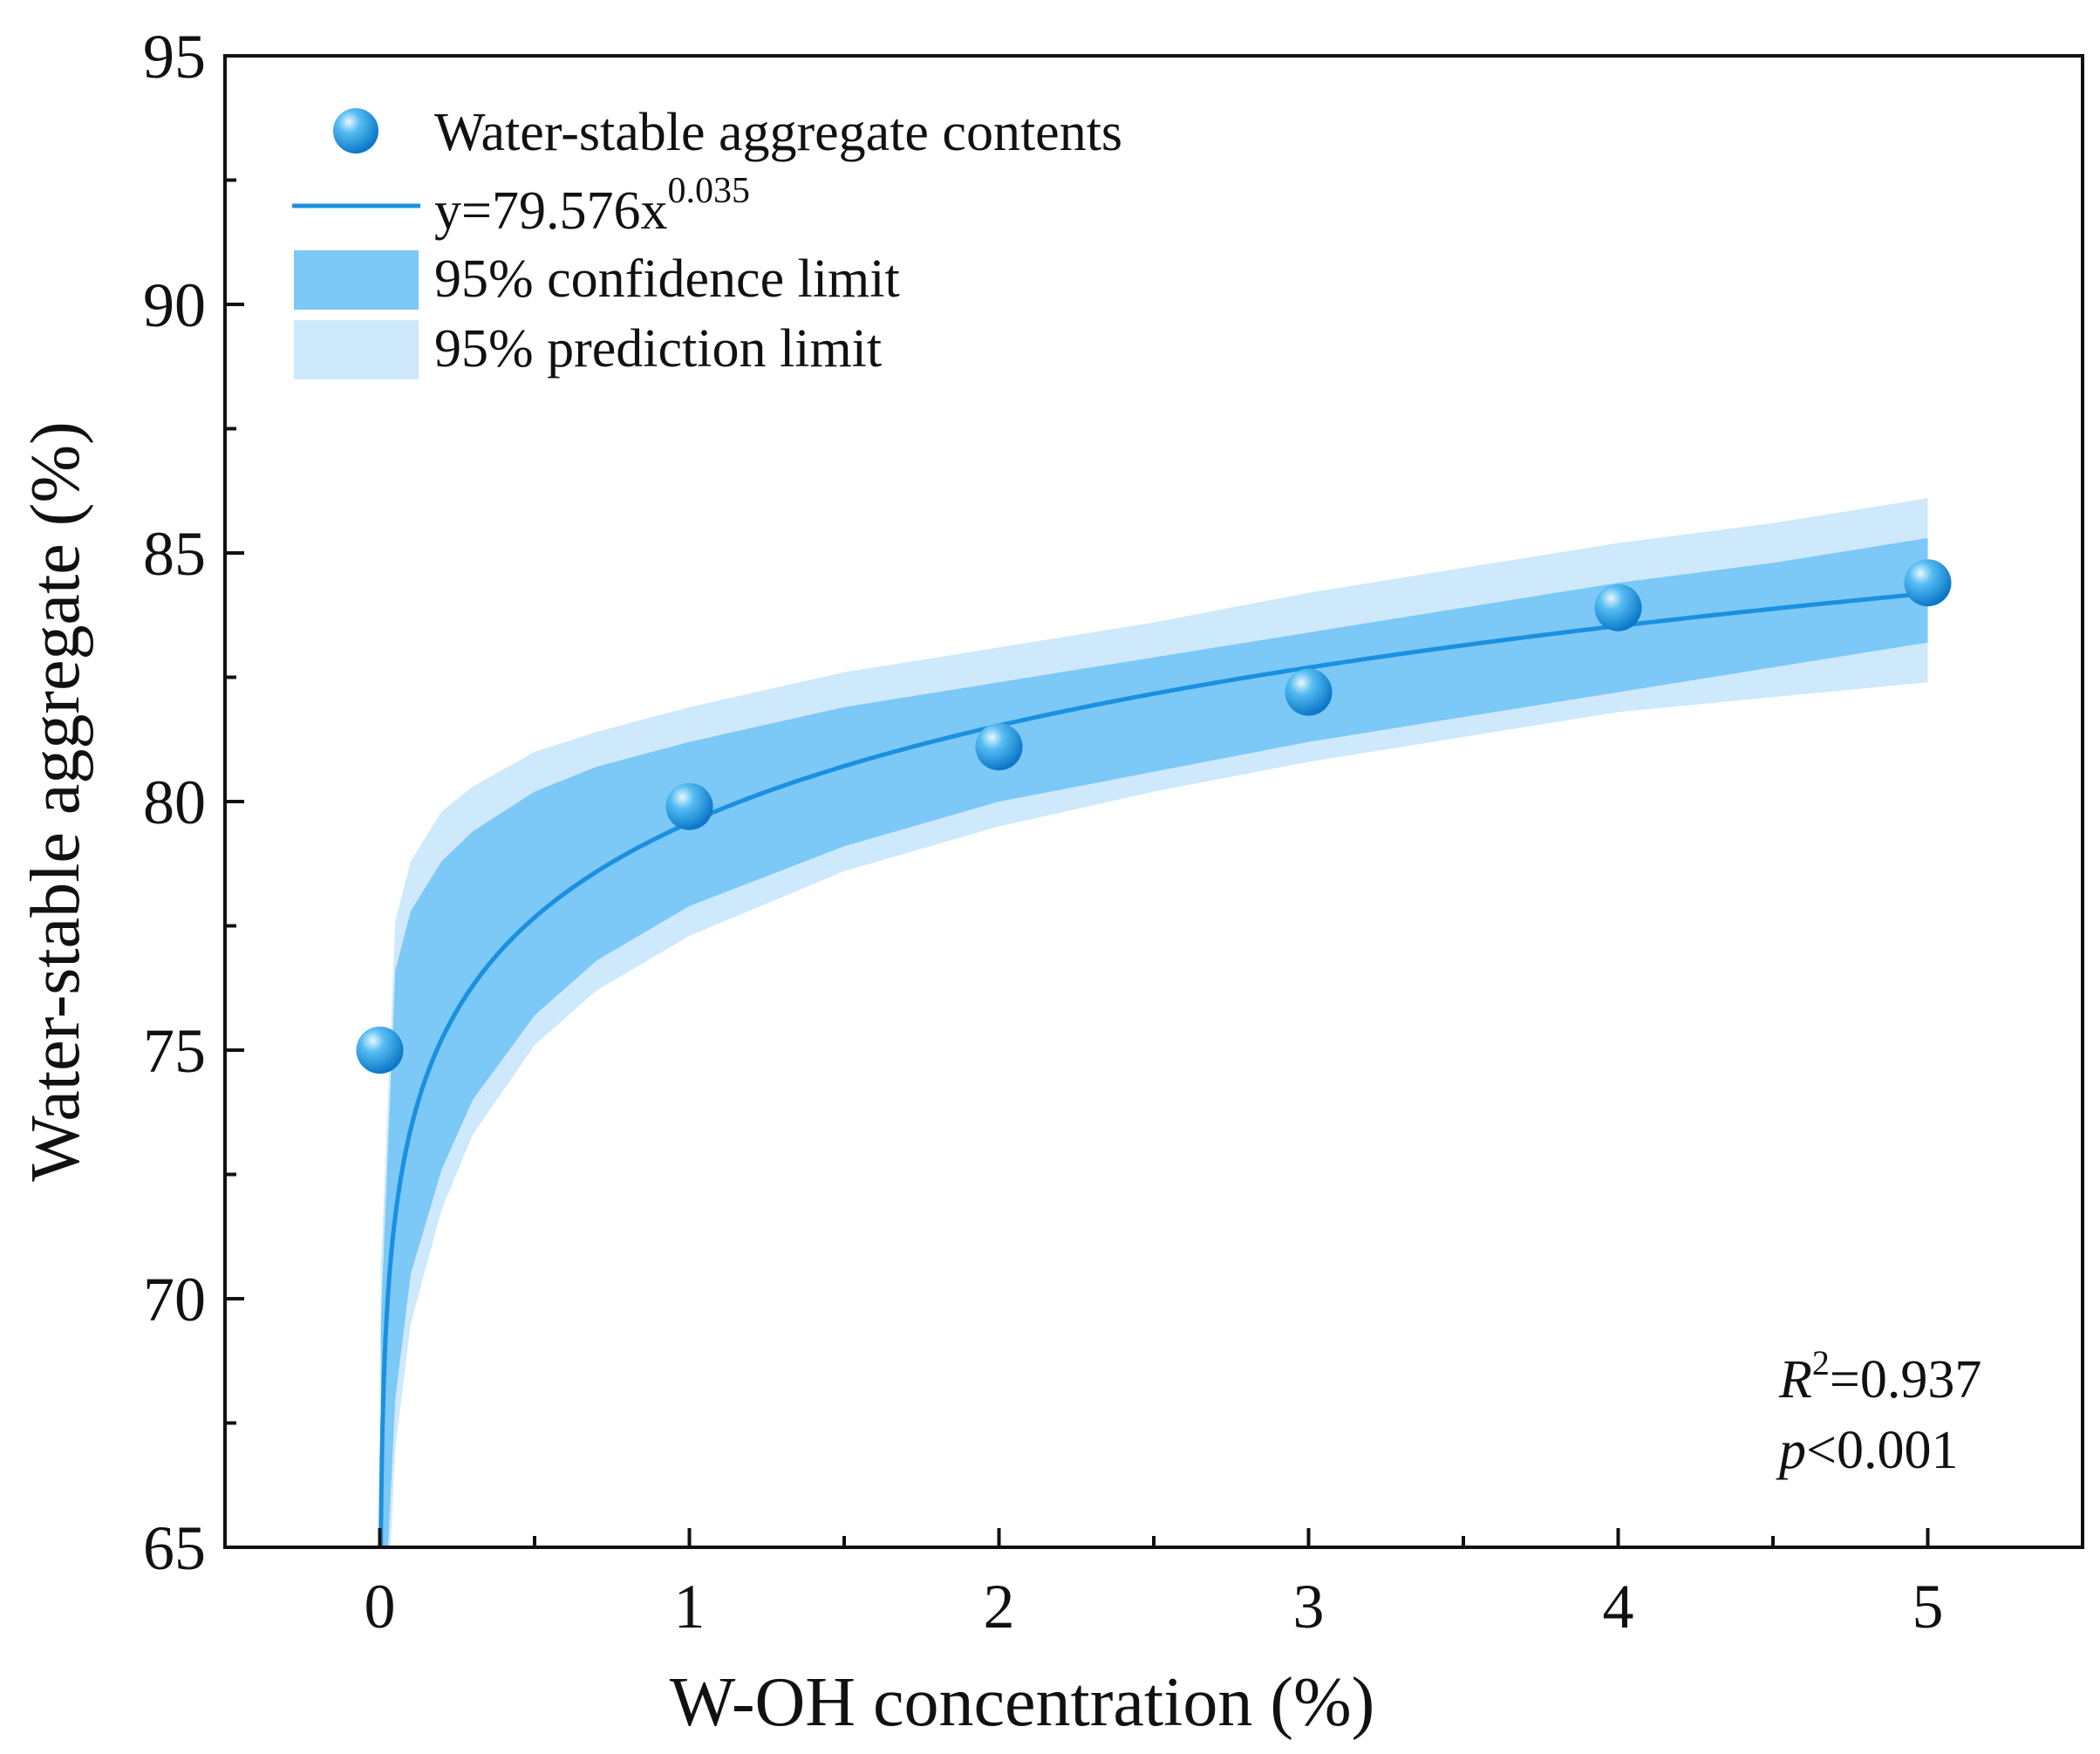 This screenshot has width=2100, height=1754. What do you see at coordinates (174, 57) in the screenshot?
I see `y-tick-label: 95` at bounding box center [174, 57].